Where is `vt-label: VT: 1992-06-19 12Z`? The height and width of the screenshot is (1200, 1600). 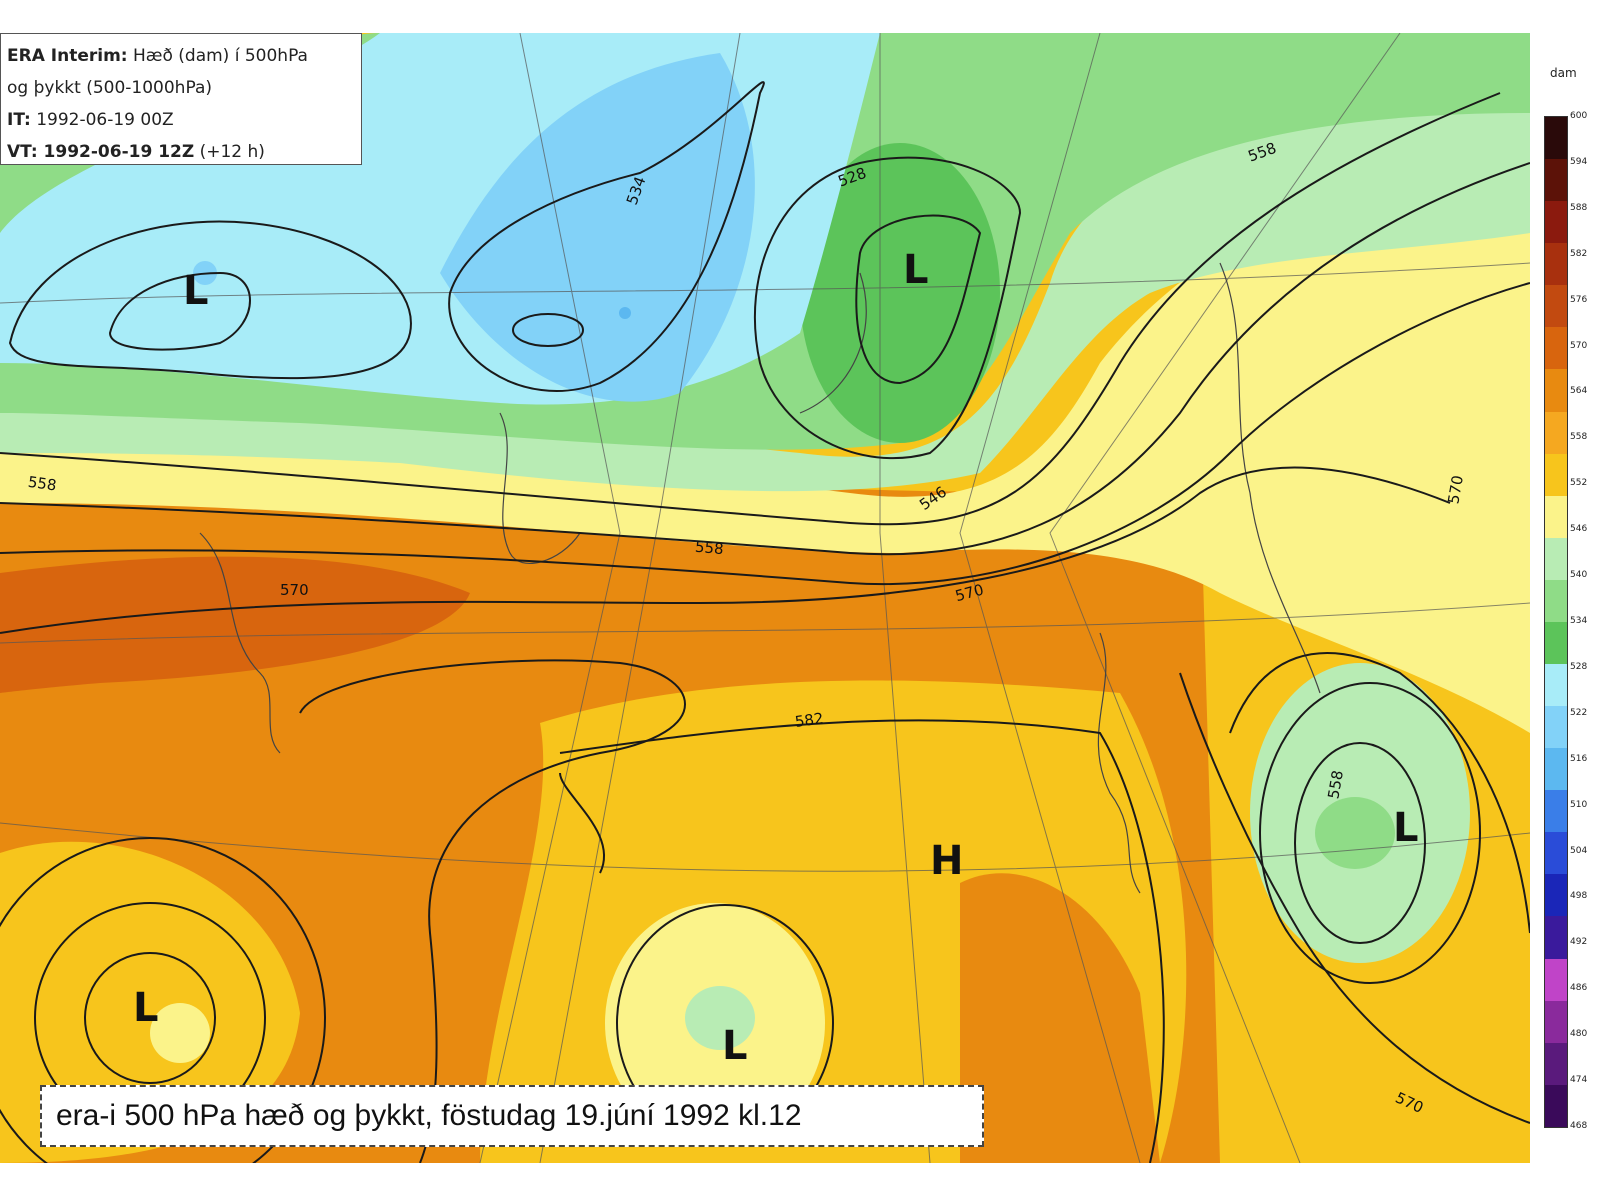
vt-label: VT: 1992-06-19 12Z is located at coordinates (101, 152).